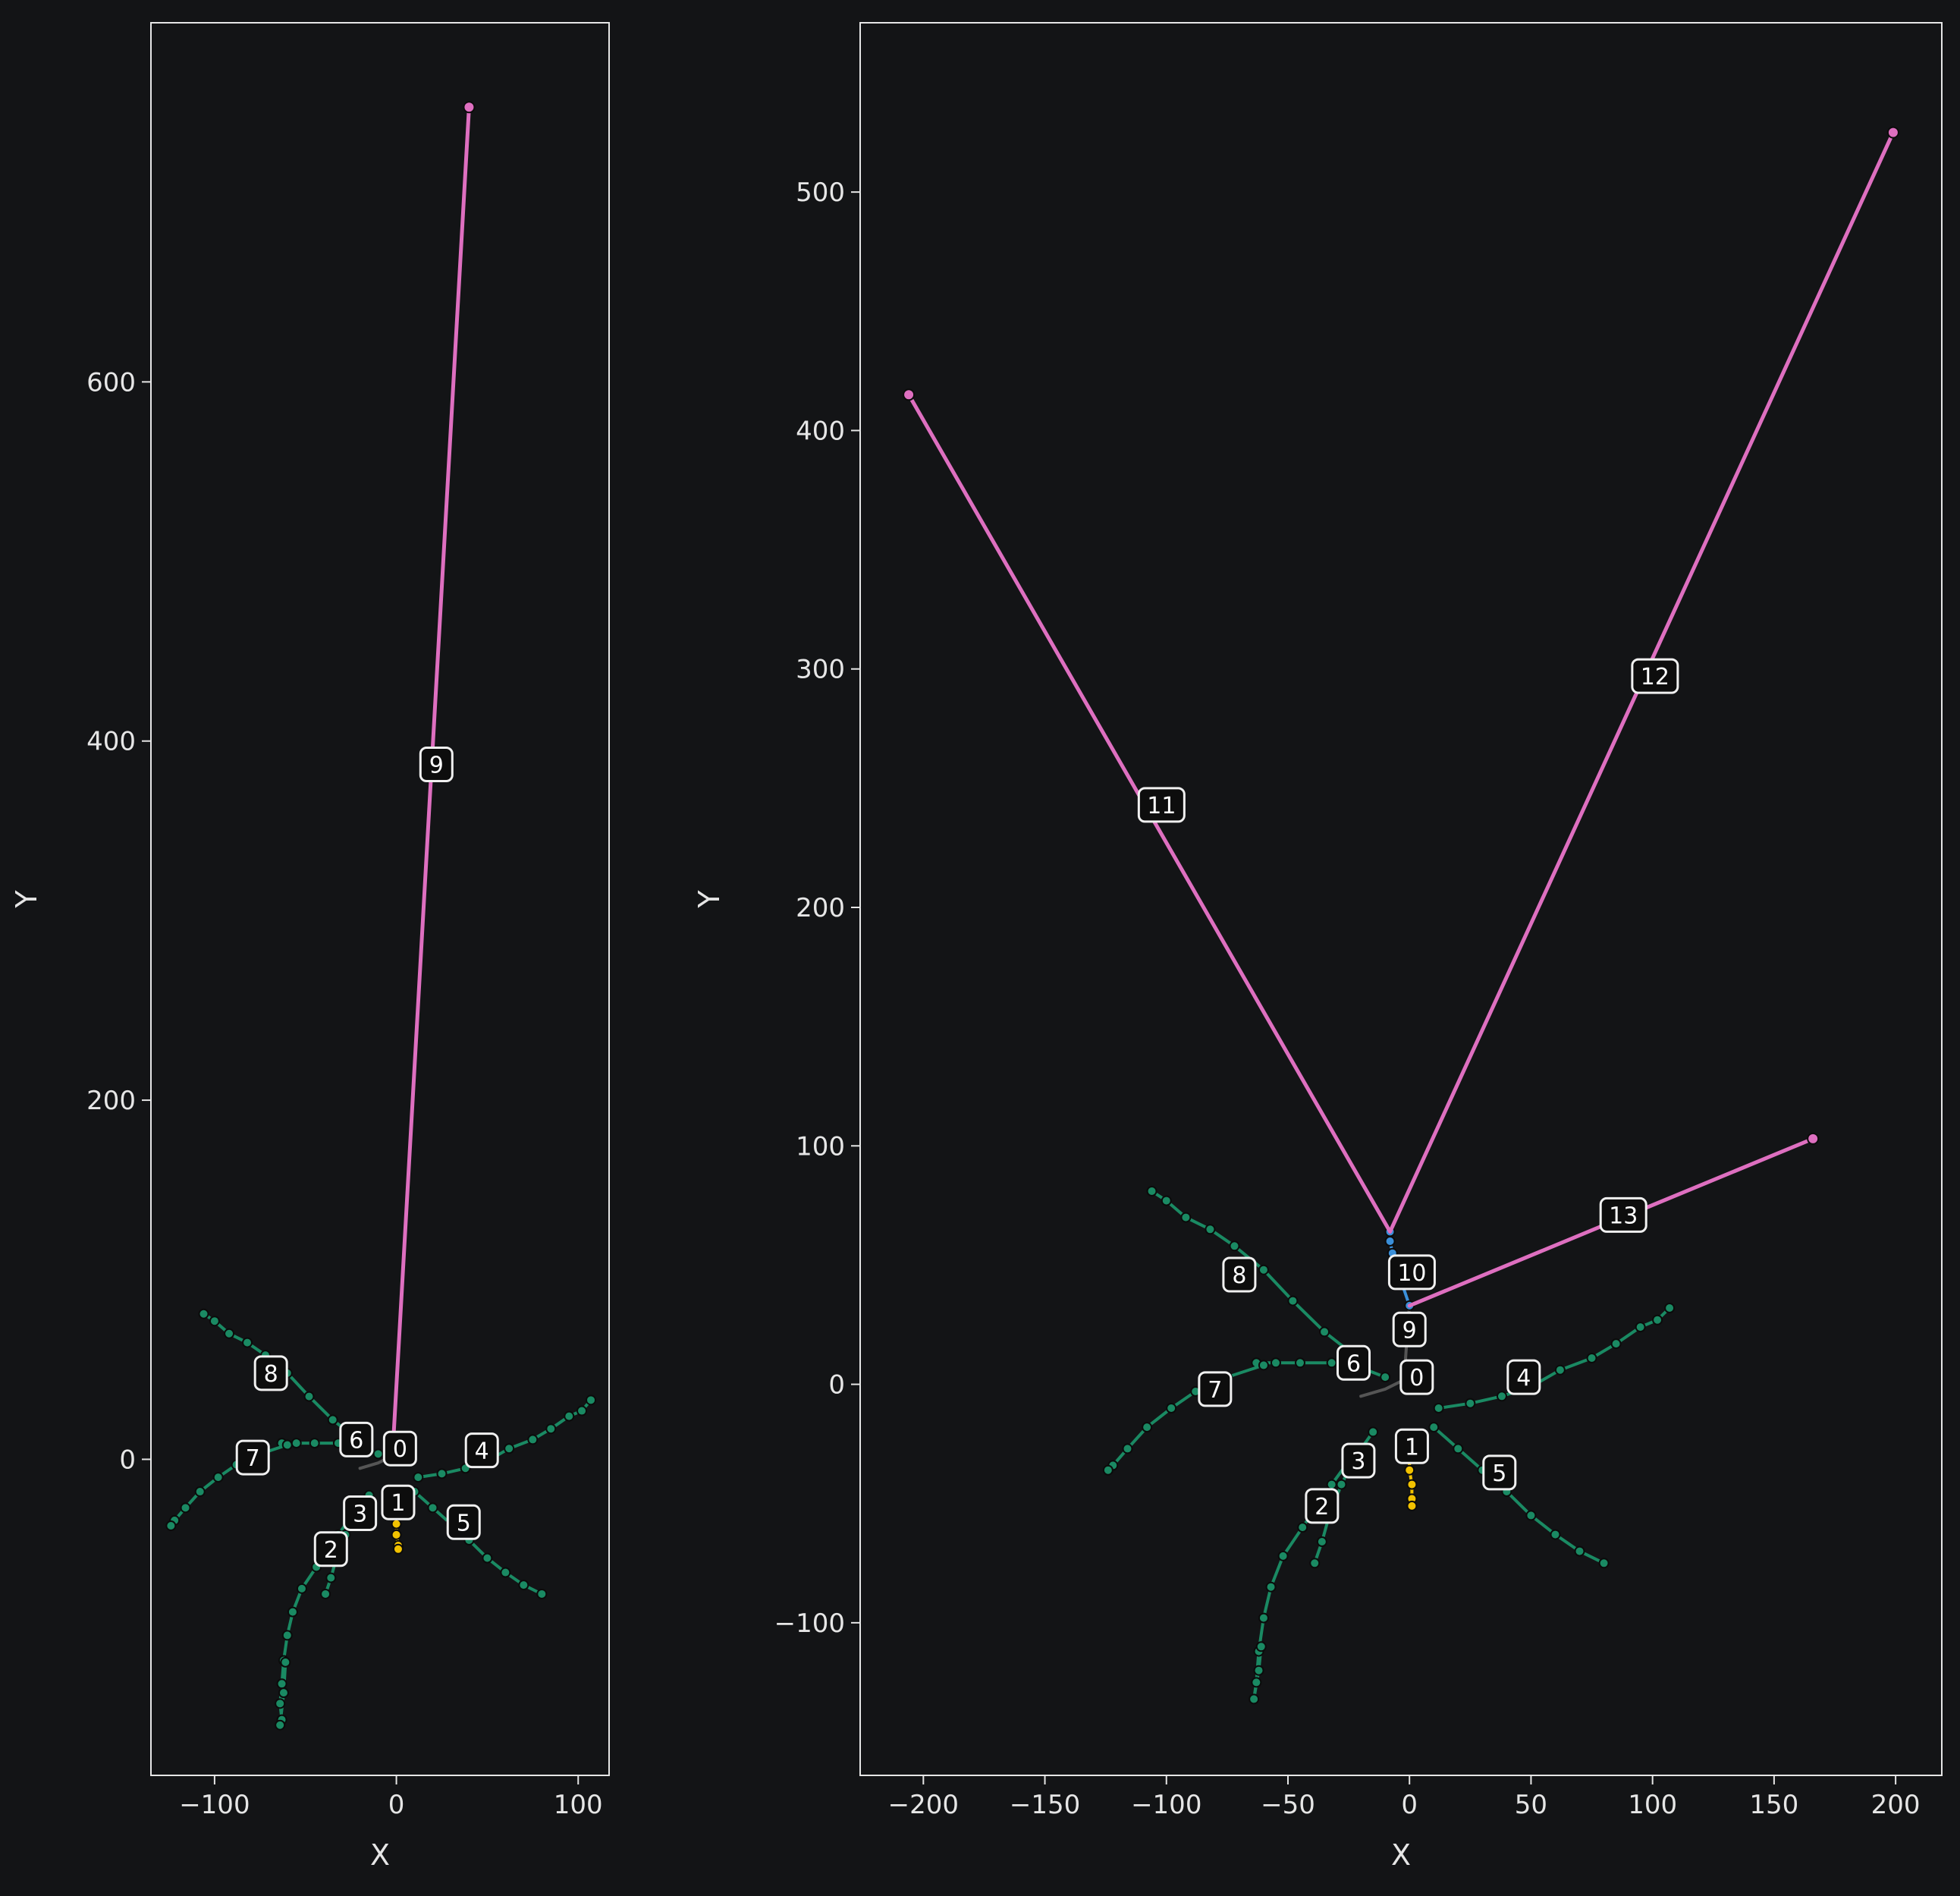 Image resolution: width=1960 pixels, height=1896 pixels. Describe the element at coordinates (1353, 1363) in the screenshot. I see `chart2-badge-label-6: 6` at that location.